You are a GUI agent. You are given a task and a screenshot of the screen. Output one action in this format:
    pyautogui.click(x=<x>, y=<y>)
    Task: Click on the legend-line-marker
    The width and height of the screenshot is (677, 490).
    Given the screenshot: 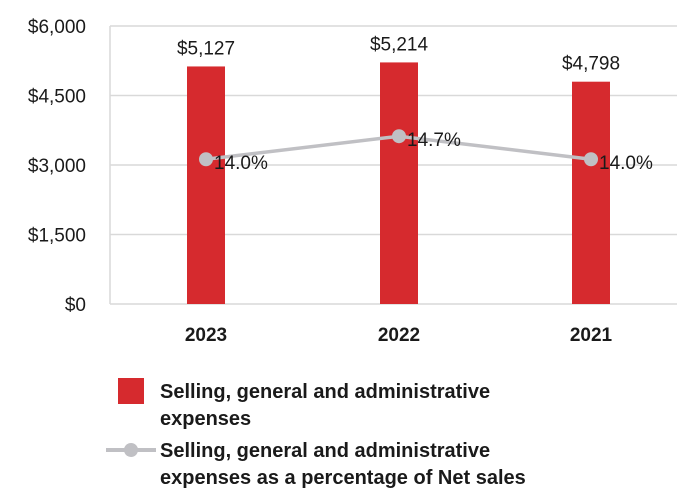 What is the action you would take?
    pyautogui.click(x=131, y=450)
    